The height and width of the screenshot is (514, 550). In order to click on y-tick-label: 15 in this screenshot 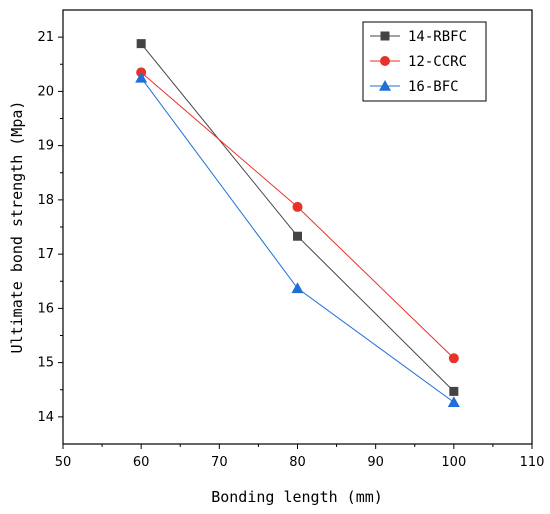, I will do `click(45, 363)`.